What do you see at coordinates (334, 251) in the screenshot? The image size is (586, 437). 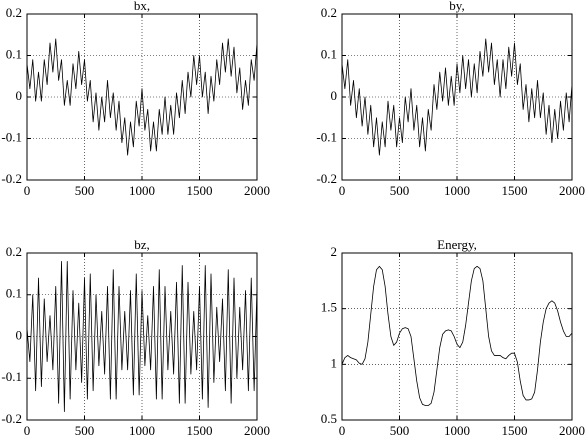 I see `y-tick-label: 2` at bounding box center [334, 251].